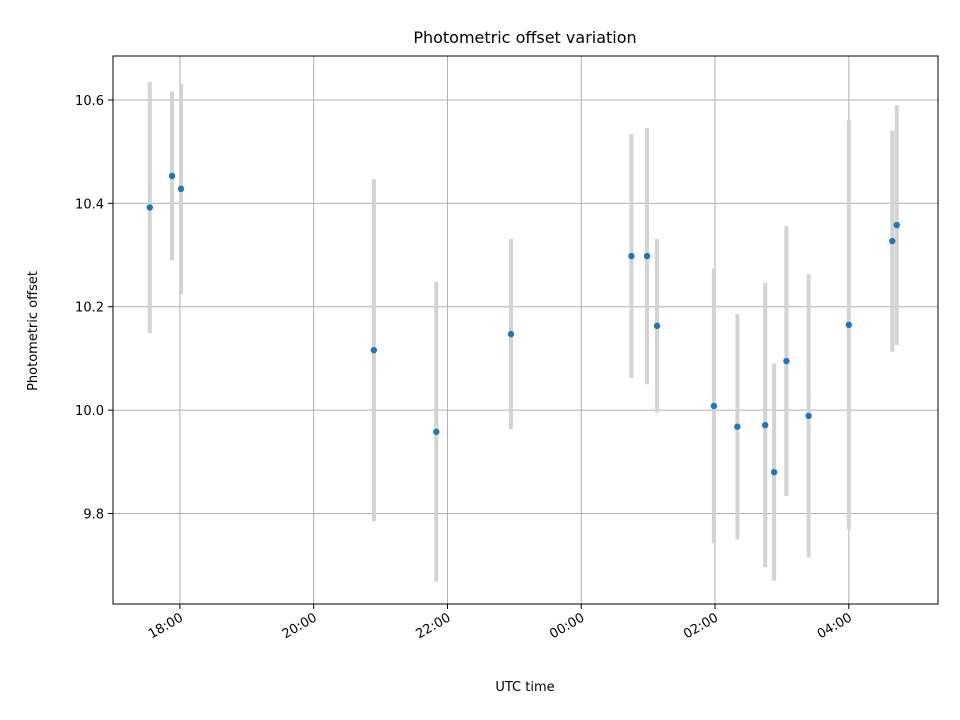 This screenshot has width=960, height=720. I want to click on y-tick-label: 10.6, so click(89, 101).